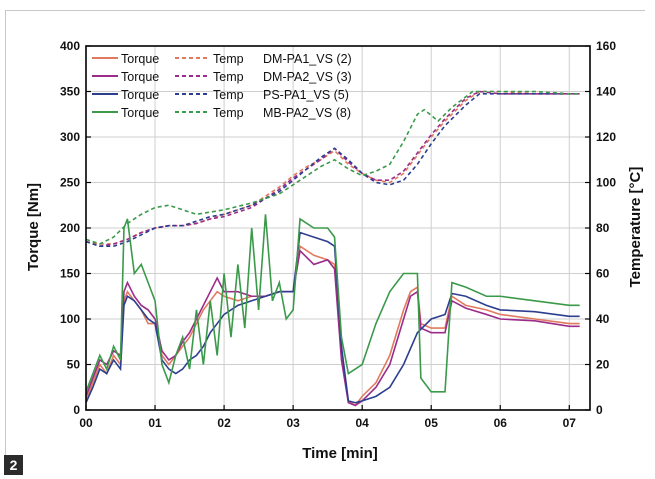 The image size is (655, 479). I want to click on x-tick-label: 00, so click(86, 423).